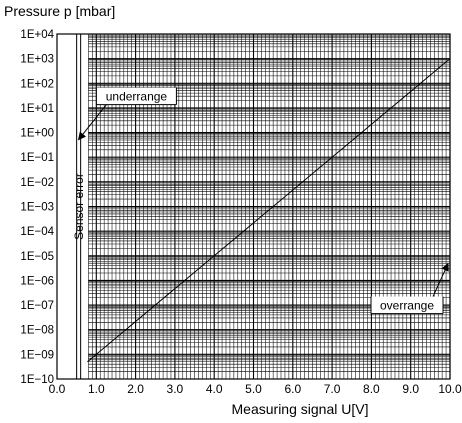 This screenshot has width=462, height=423. I want to click on y-tick-label: 1E−09, so click(37, 355).